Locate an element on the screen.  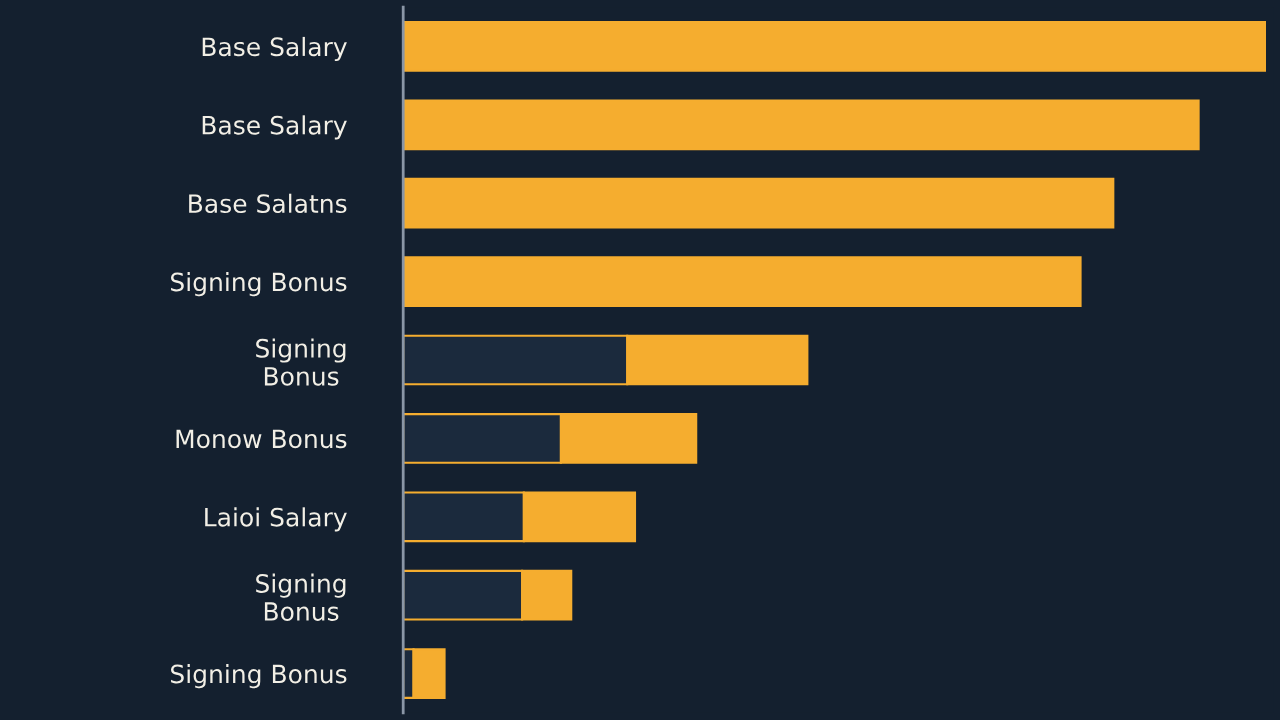
y-tick-label: Base Salatns is located at coordinates (268, 203).